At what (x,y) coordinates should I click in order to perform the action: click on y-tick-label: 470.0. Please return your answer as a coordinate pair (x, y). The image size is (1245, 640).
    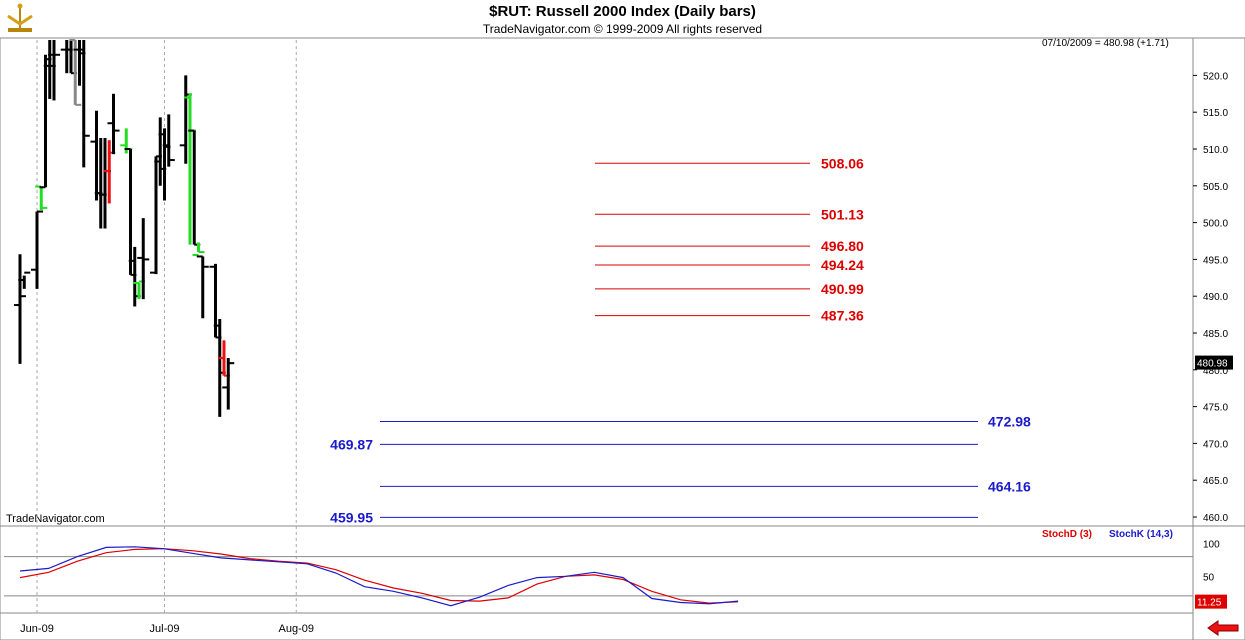
    Looking at the image, I should click on (1215, 444).